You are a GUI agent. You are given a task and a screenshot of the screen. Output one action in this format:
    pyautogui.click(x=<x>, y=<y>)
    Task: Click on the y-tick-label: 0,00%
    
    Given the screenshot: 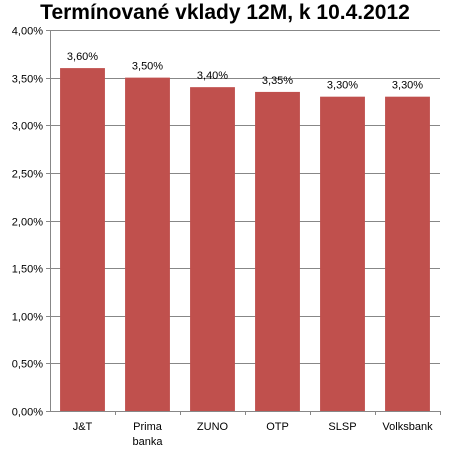 What is the action you would take?
    pyautogui.click(x=27, y=413)
    